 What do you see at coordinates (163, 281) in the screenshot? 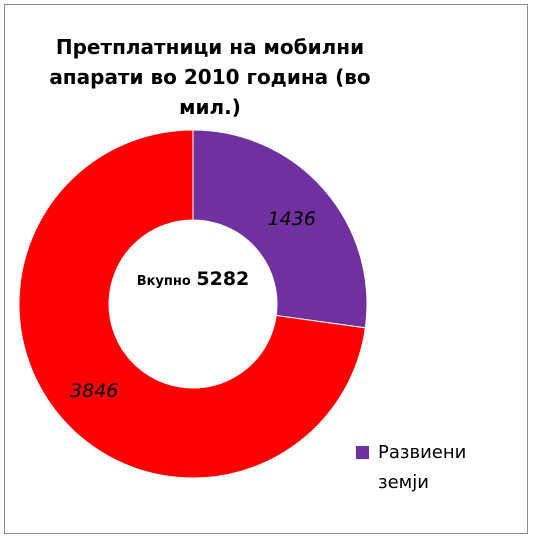
I see `total-prefix: Вкупно` at bounding box center [163, 281].